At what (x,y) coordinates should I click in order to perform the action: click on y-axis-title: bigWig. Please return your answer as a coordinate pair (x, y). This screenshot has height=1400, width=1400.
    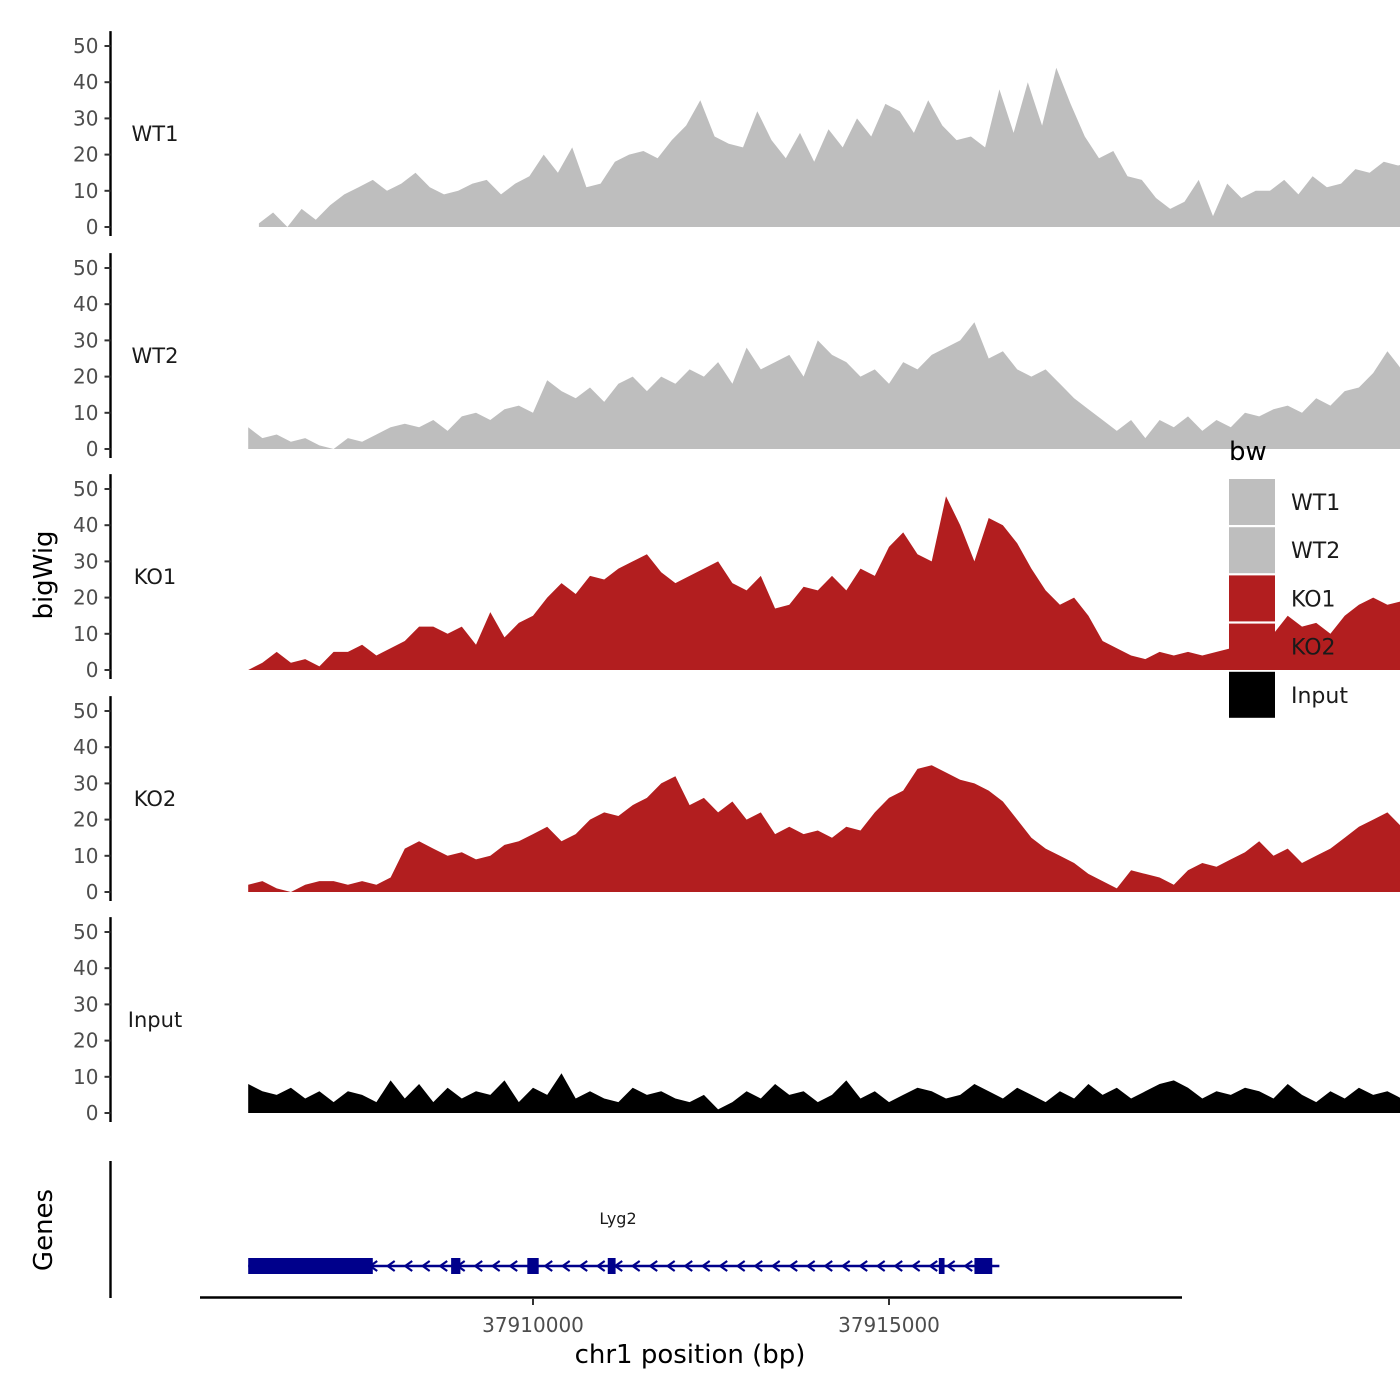
    Looking at the image, I should click on (44, 574).